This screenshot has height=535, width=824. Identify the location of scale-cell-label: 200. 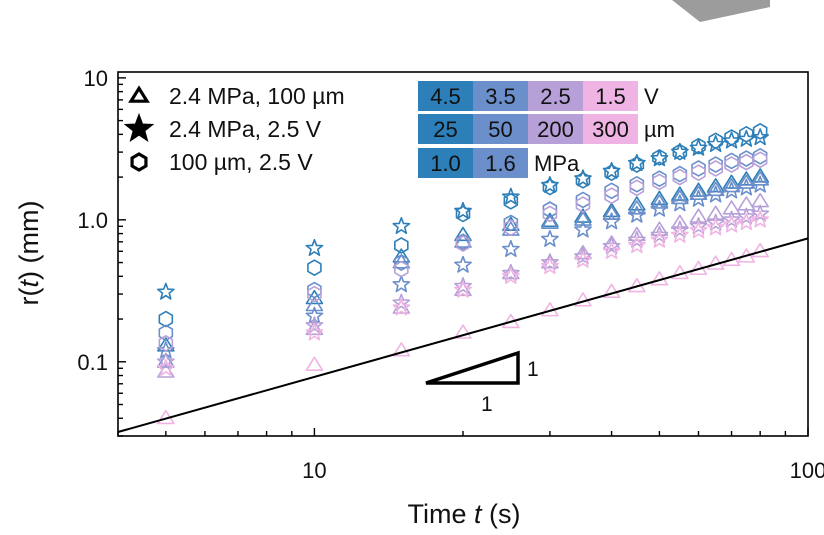
(555, 129).